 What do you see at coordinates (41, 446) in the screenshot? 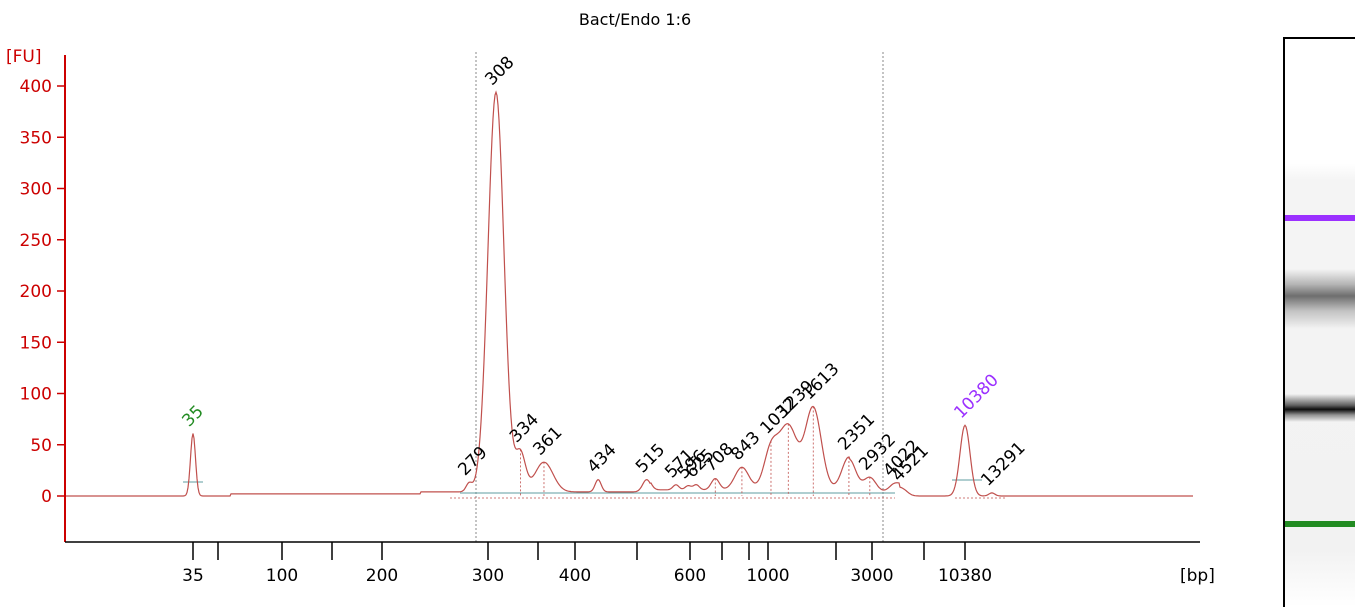
I see `y-tick-label-50: 50` at bounding box center [41, 446].